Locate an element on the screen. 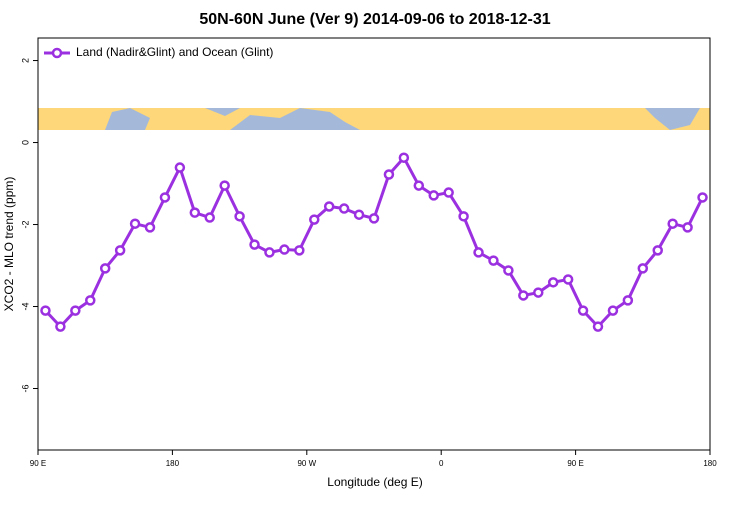 This screenshot has width=750, height=505. y-tick-label: -4 is located at coordinates (25, 307).